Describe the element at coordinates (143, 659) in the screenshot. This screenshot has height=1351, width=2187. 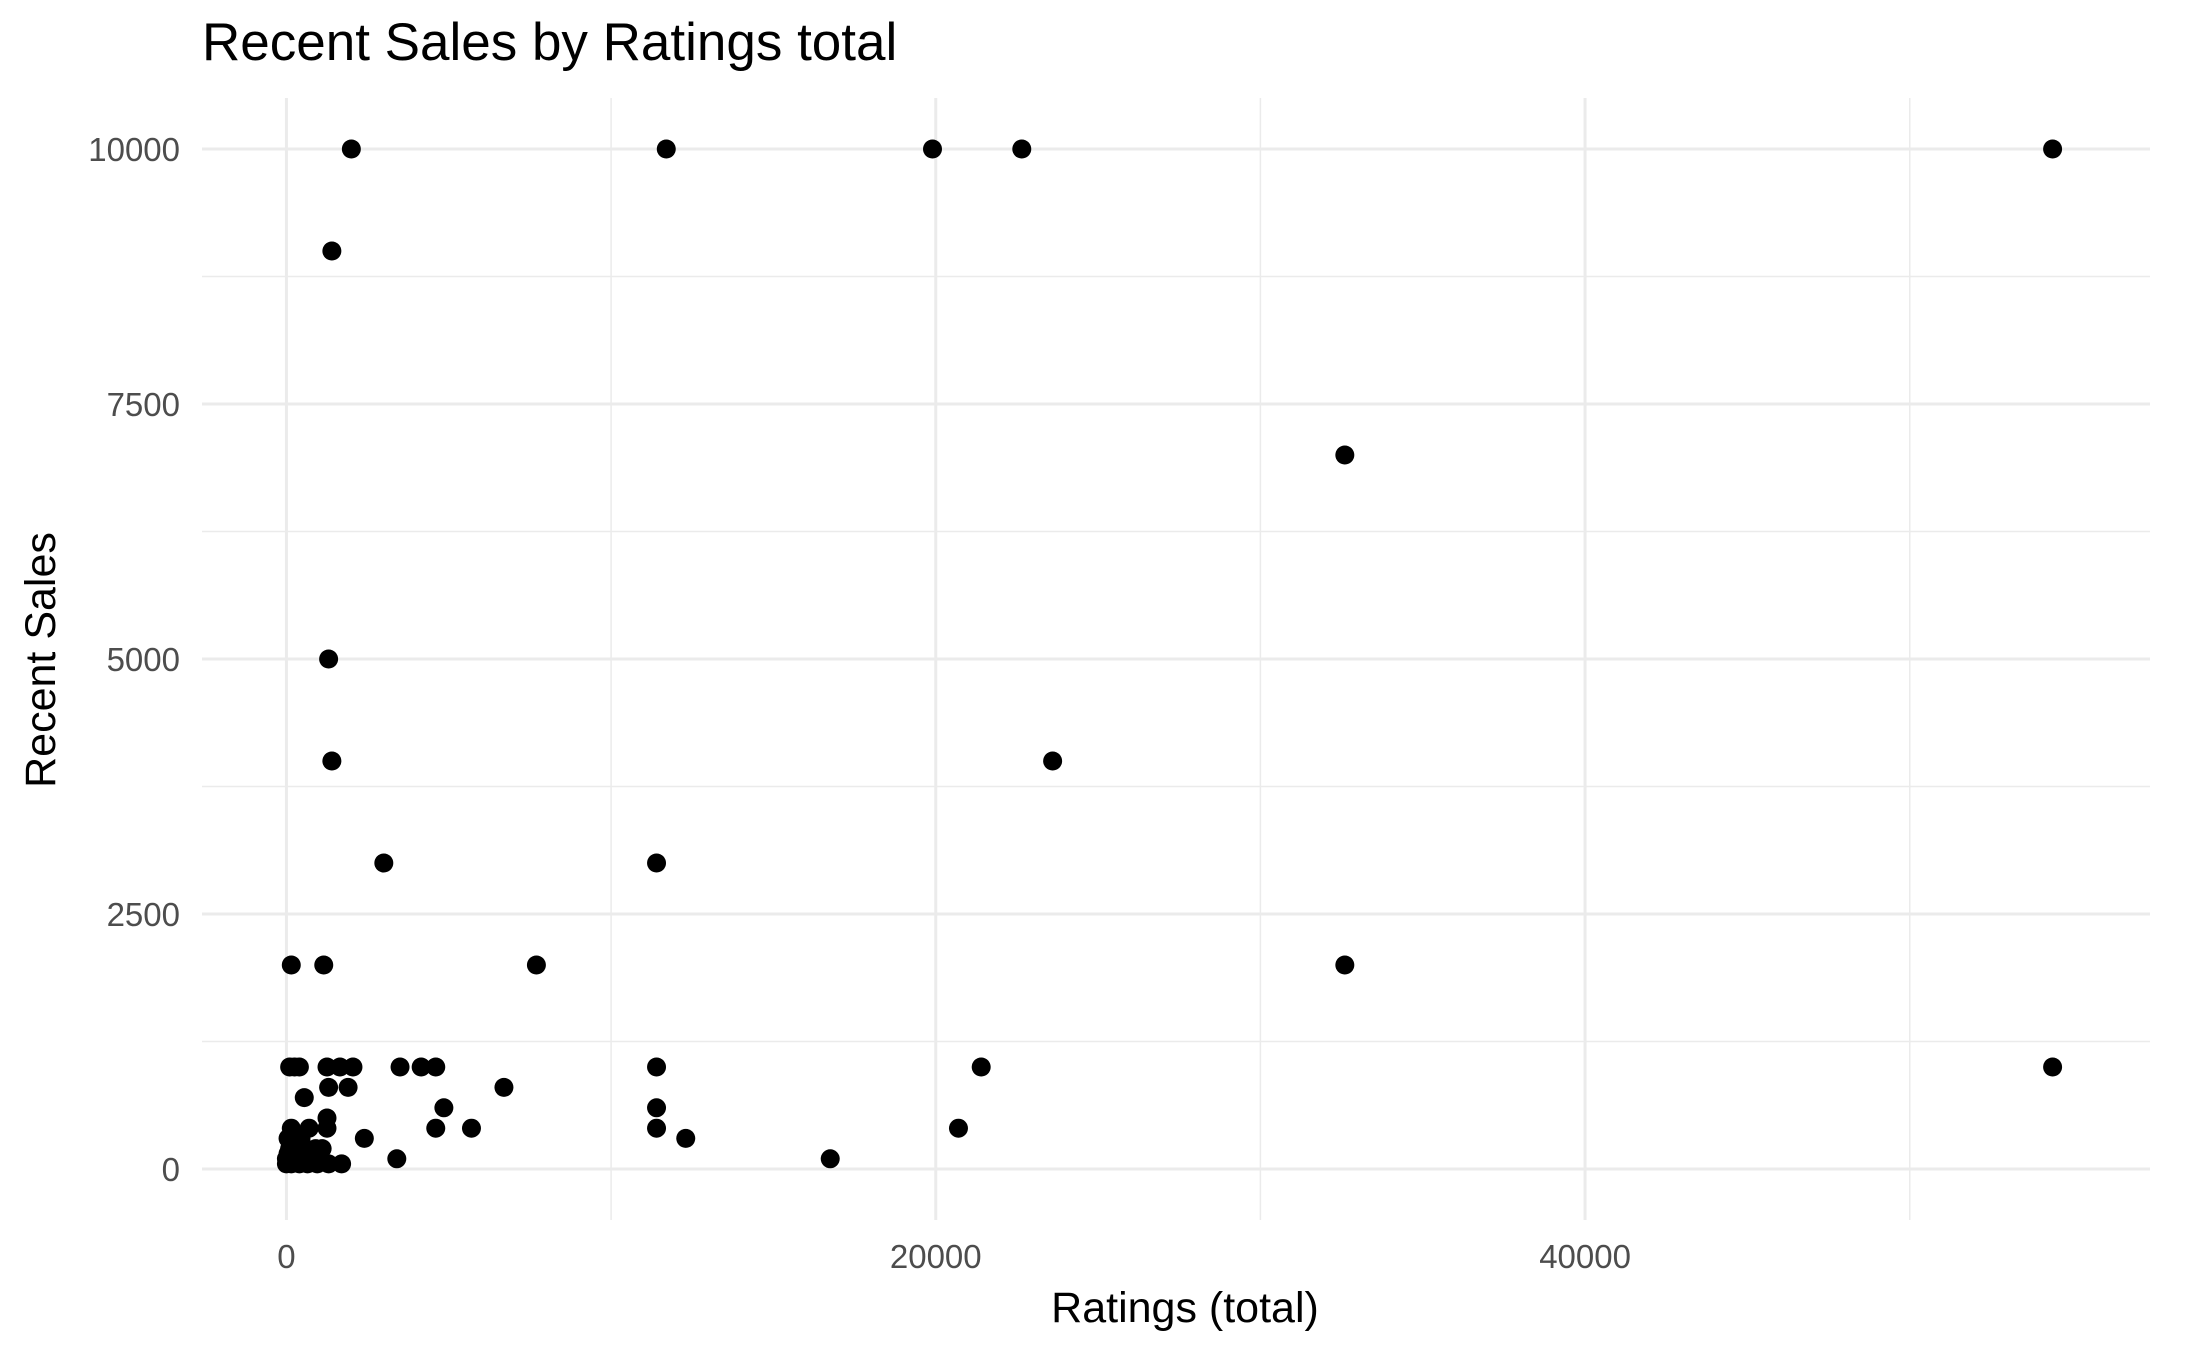
I see `y-tick-label: 5000` at that location.